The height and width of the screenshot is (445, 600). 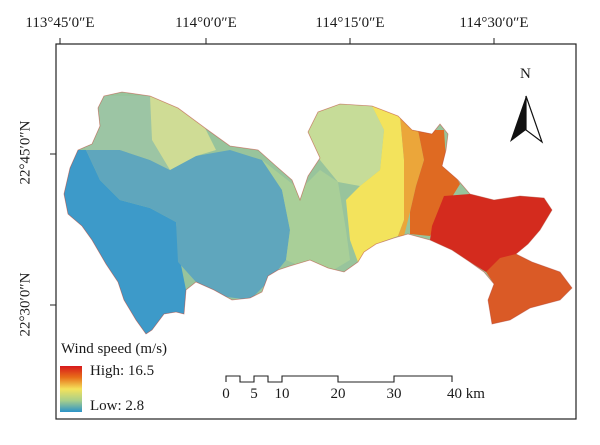 What do you see at coordinates (394, 394) in the screenshot?
I see `scale-label-30: 30` at bounding box center [394, 394].